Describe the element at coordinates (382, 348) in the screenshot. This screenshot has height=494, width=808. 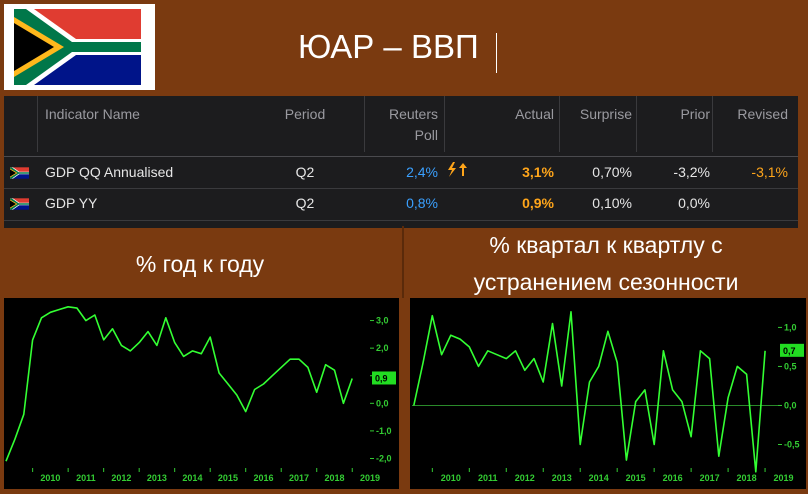
I see `y-tick-label: 2,0` at that location.